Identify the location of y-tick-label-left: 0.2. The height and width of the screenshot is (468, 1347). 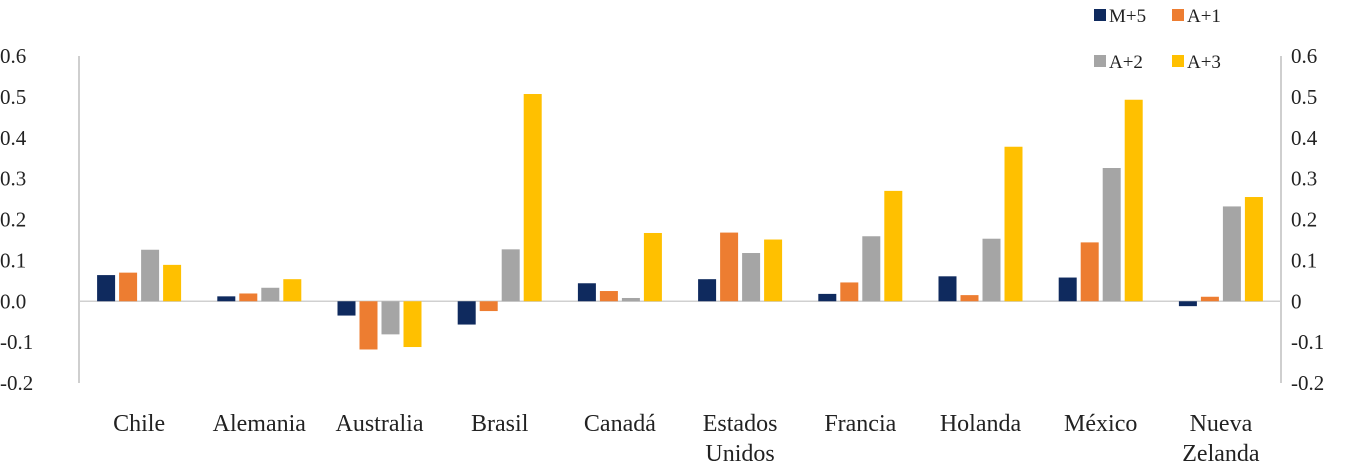
(13, 220).